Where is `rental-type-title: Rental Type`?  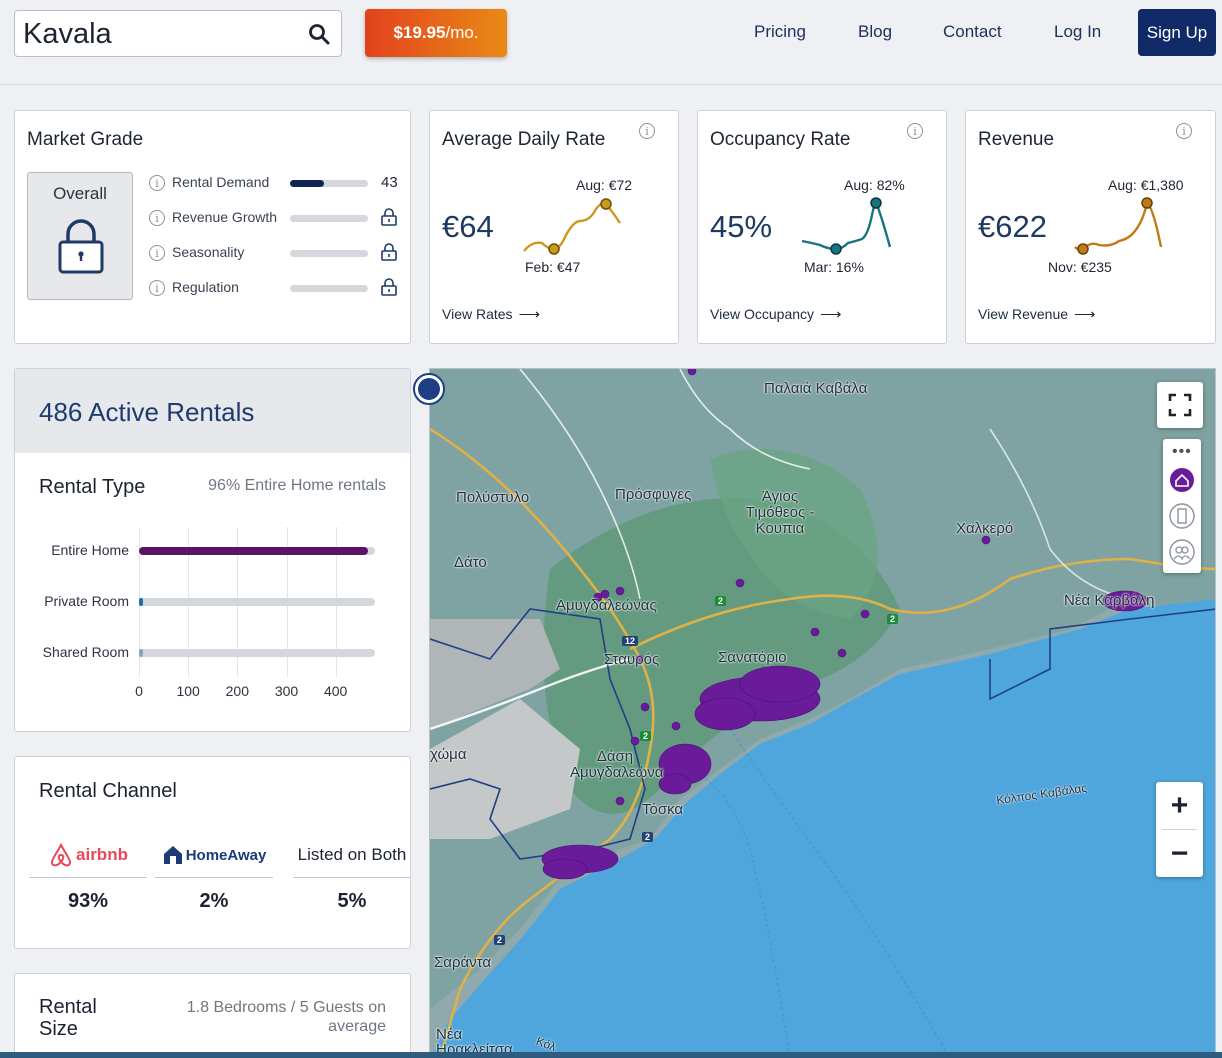
rental-type-title: Rental Type is located at coordinates (92, 487).